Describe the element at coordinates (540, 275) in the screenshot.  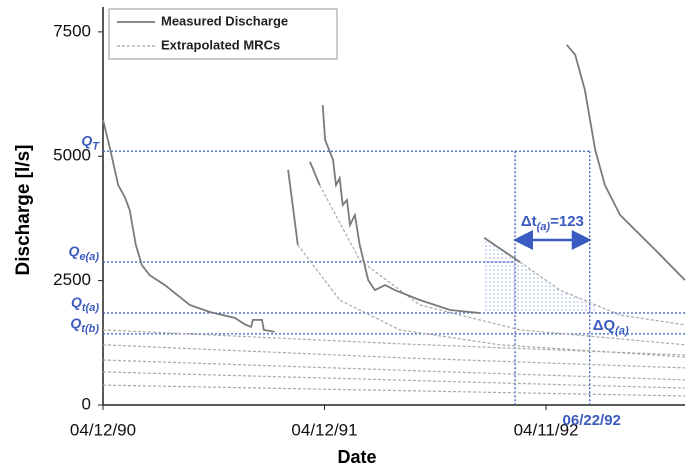
I see `hatched-area` at that location.